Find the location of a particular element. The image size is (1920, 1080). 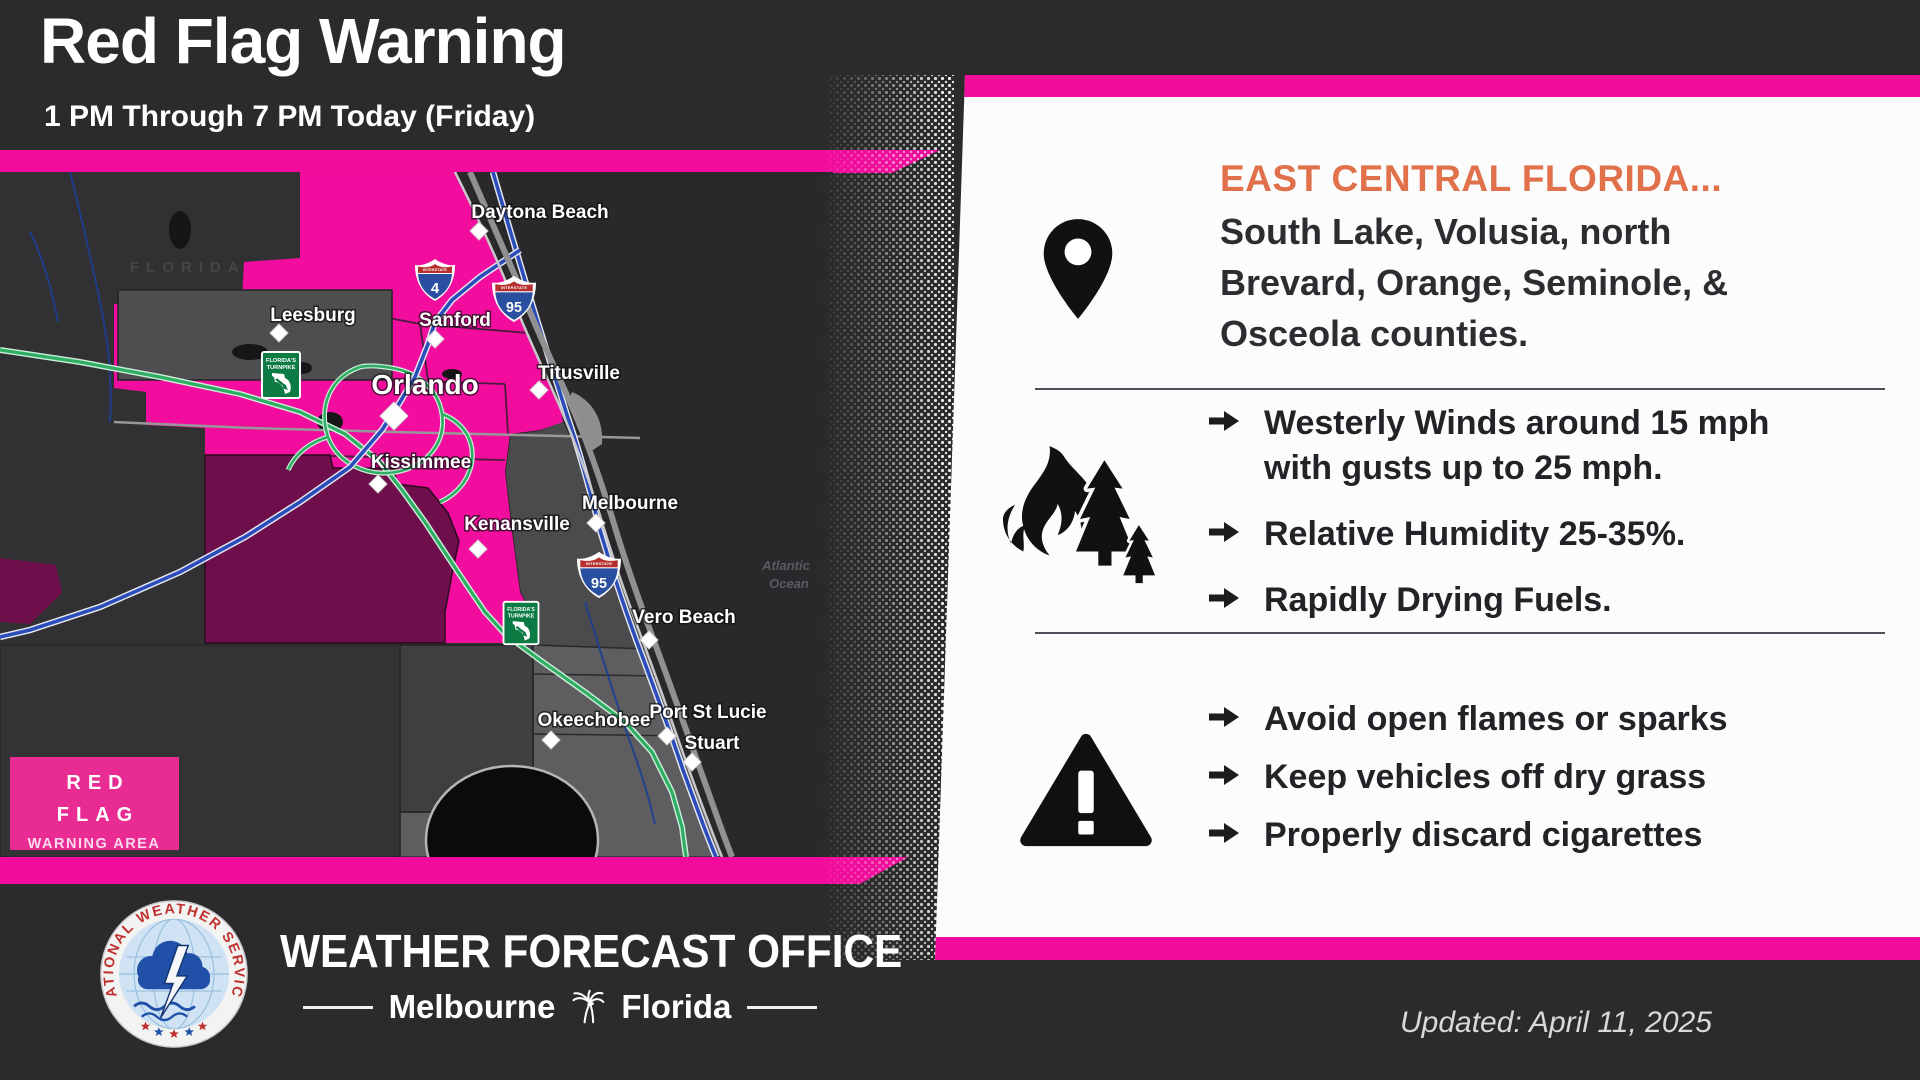

city-label: Stuart is located at coordinates (713, 743).